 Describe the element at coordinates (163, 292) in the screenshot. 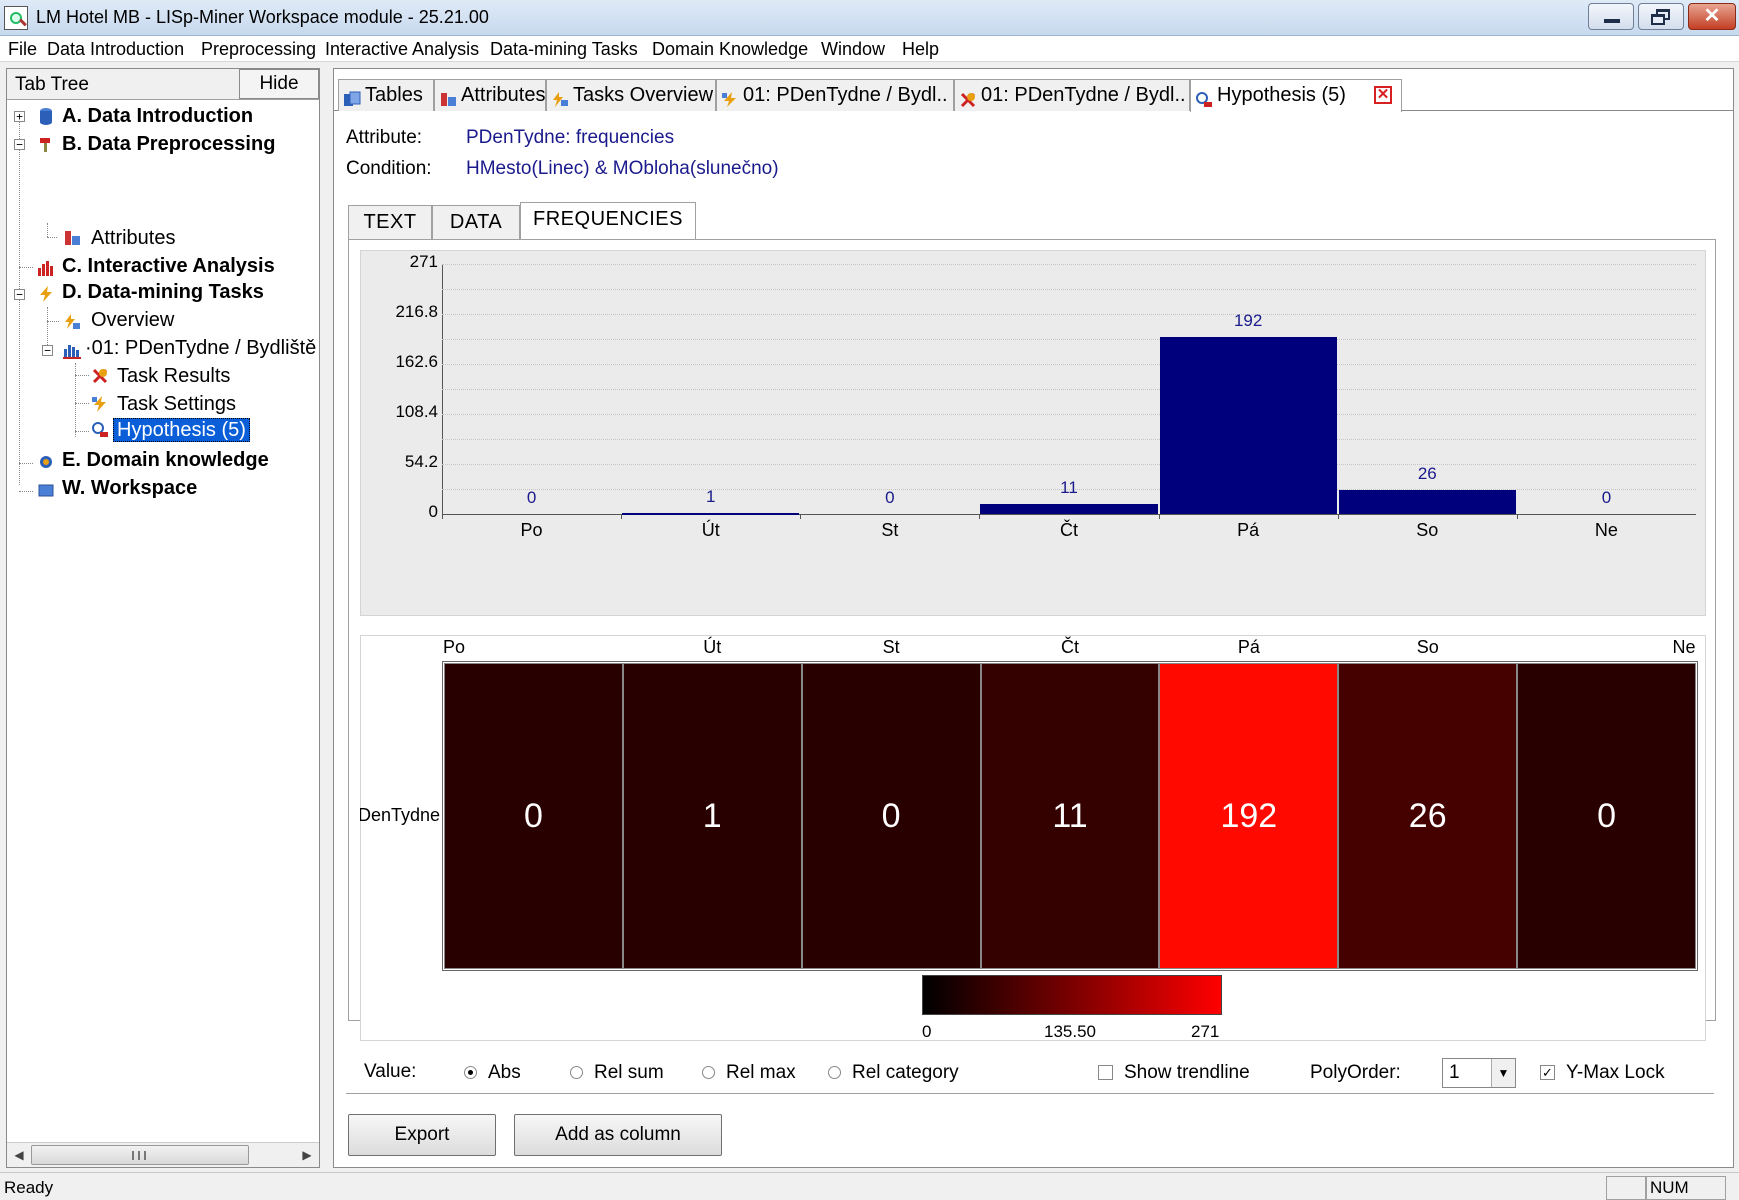

I see `tree-item-data-mining-tasks: D. Data-mining Tasks` at that location.